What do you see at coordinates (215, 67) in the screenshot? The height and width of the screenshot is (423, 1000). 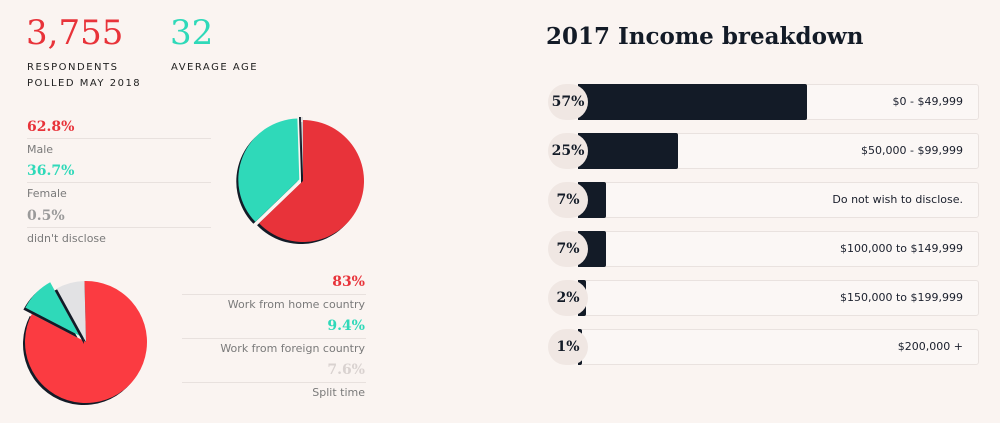 I see `average-age-caption: AVERAGE AGE` at bounding box center [215, 67].